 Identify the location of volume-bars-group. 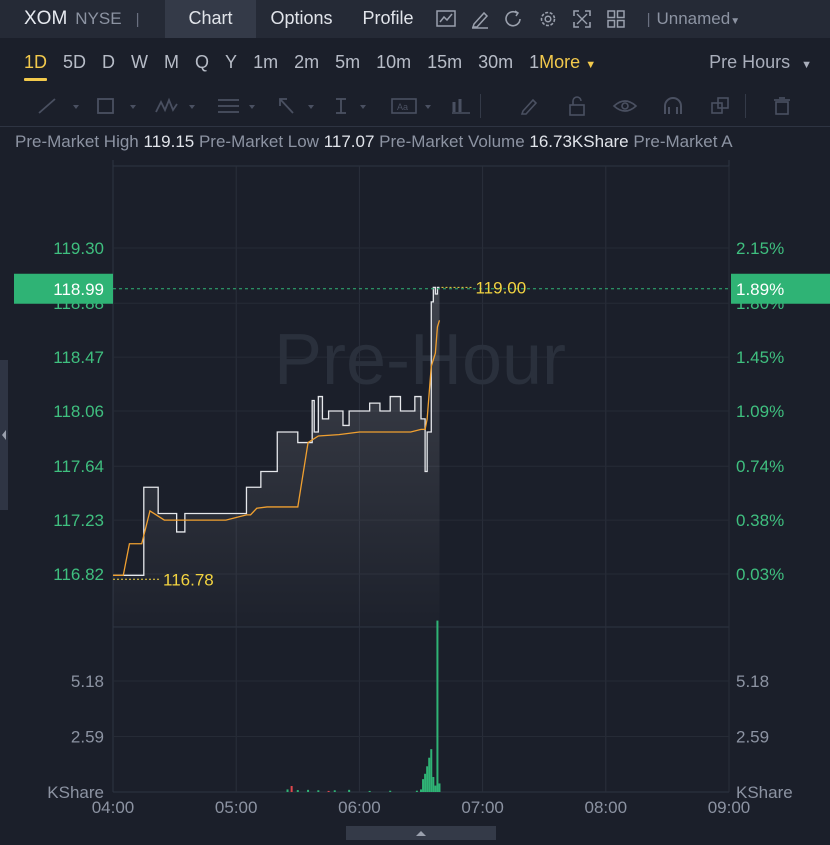
(363, 706).